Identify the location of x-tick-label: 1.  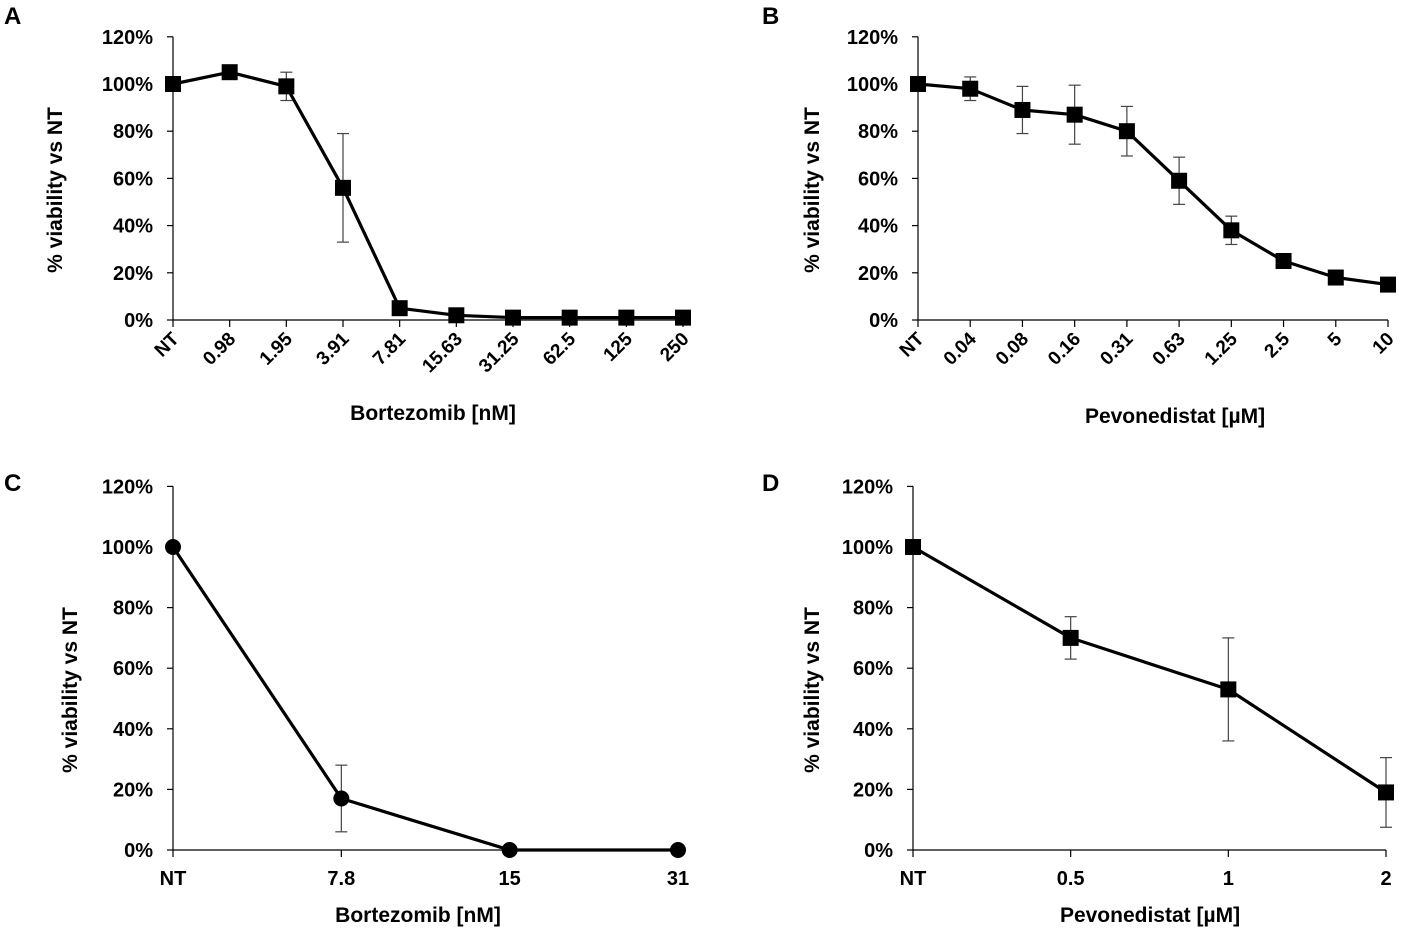
(1228, 879).